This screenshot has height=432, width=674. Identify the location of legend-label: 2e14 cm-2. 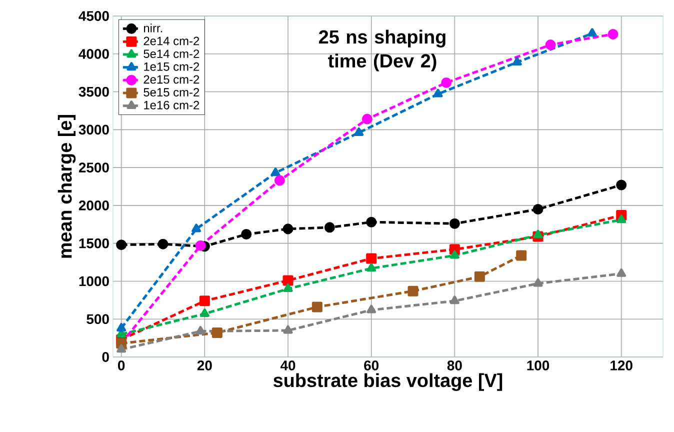
(172, 41).